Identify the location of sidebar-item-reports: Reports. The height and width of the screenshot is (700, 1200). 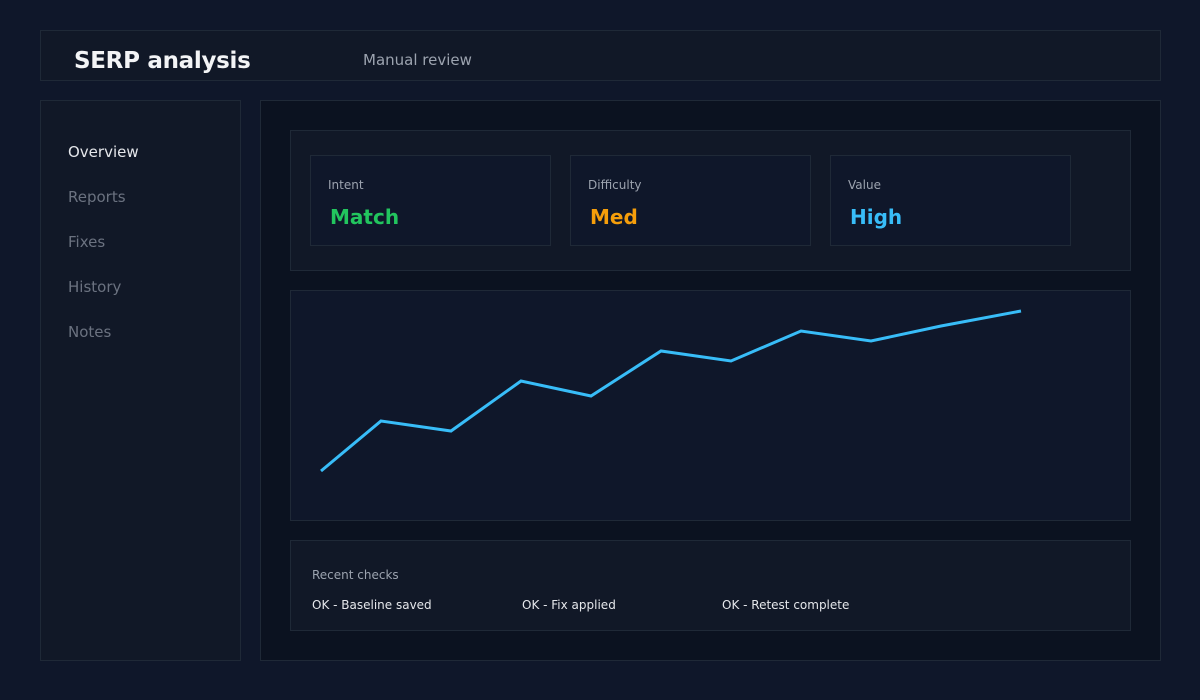
(97, 197).